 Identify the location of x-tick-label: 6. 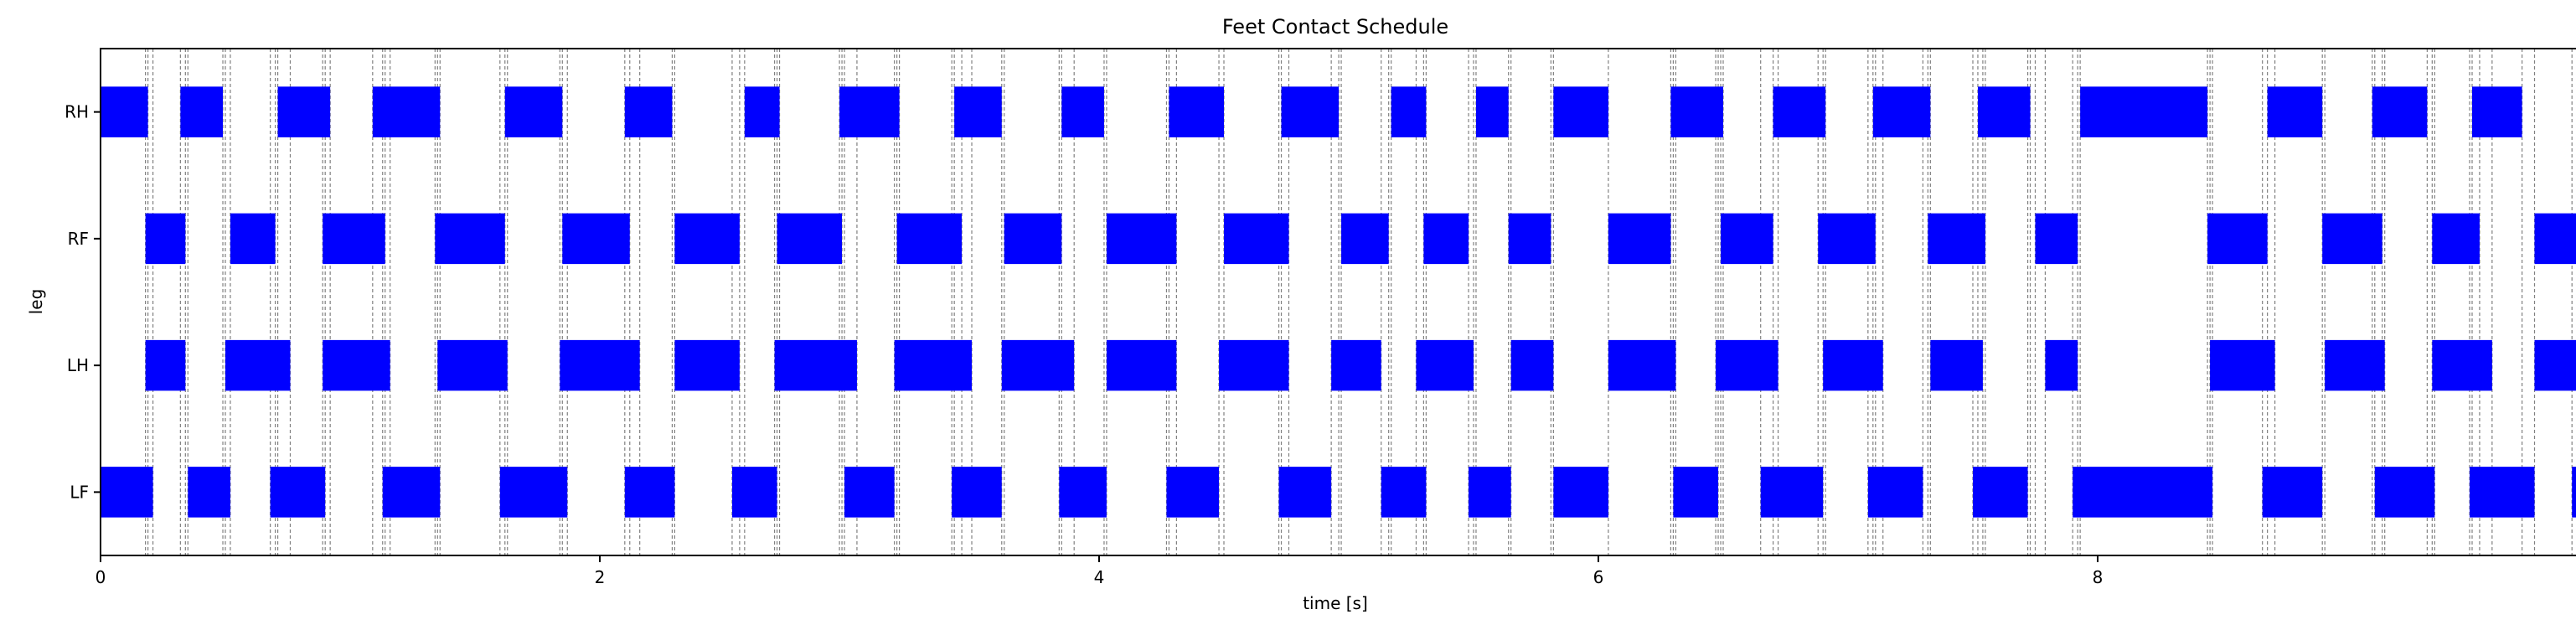
(1598, 577).